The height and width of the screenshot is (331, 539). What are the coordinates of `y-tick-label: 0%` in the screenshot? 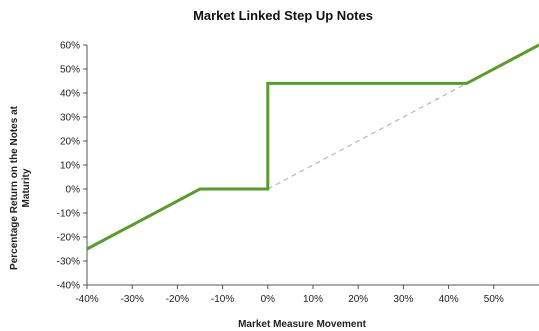 It's located at (73, 190).